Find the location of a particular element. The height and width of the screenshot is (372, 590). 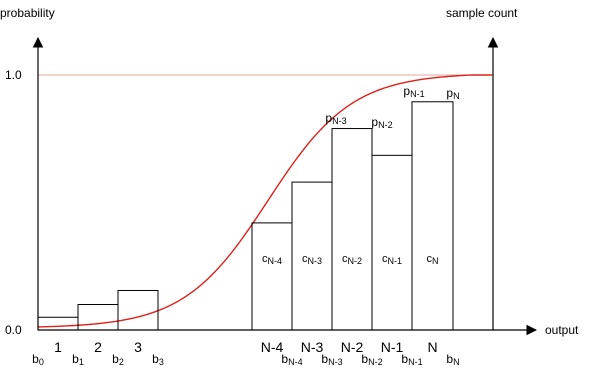

bin-label: 3 is located at coordinates (138, 347).